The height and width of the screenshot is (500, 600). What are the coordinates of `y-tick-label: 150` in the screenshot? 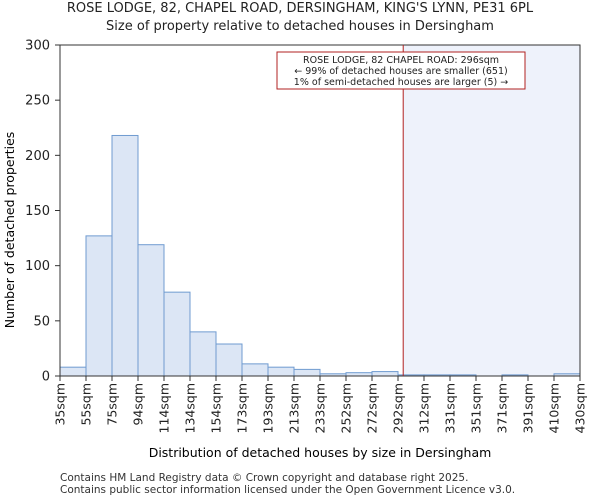 It's located at (37, 211).